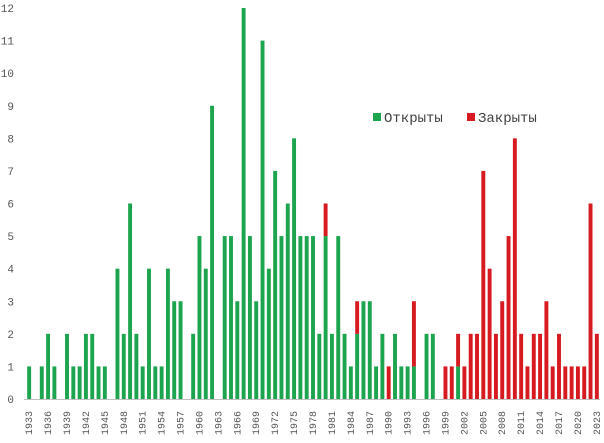 Image resolution: width=604 pixels, height=443 pixels. Describe the element at coordinates (10, 303) in the screenshot. I see `y-tick-label: 3` at that location.